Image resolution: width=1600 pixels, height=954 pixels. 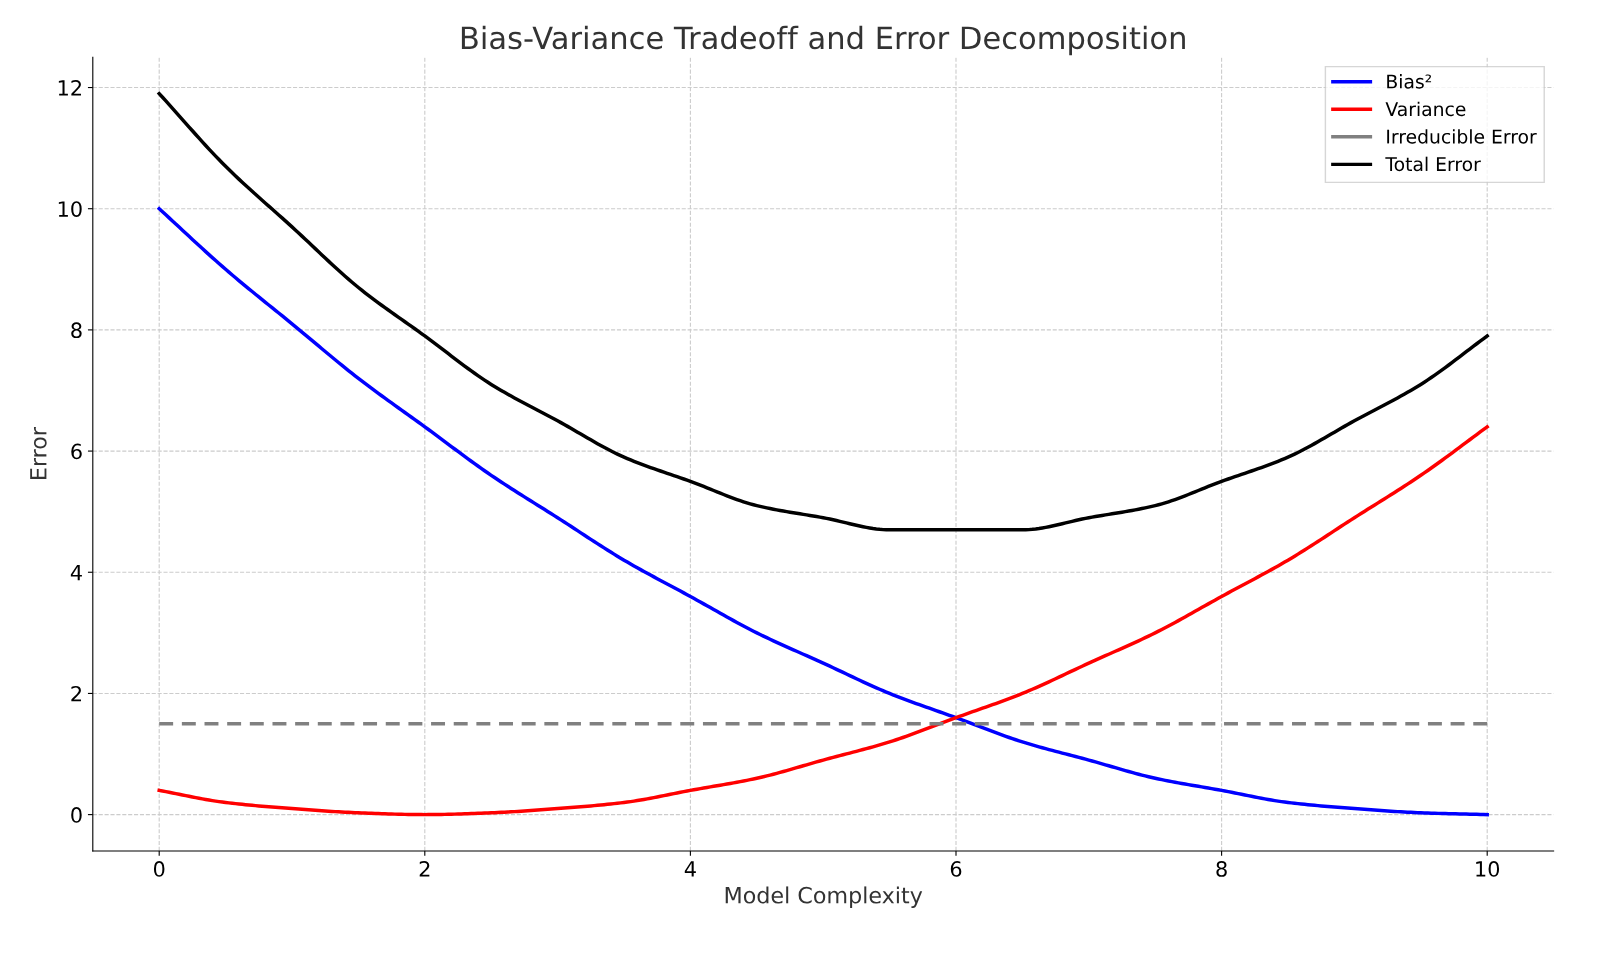 What do you see at coordinates (76, 330) in the screenshot?
I see `y-tick-label: 8` at bounding box center [76, 330].